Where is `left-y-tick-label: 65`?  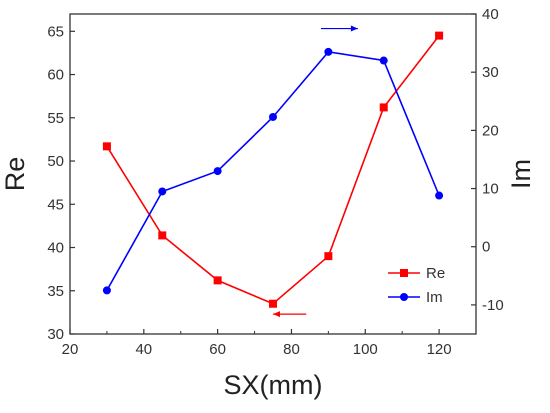 left-y-tick-label: 65 is located at coordinates (55, 31).